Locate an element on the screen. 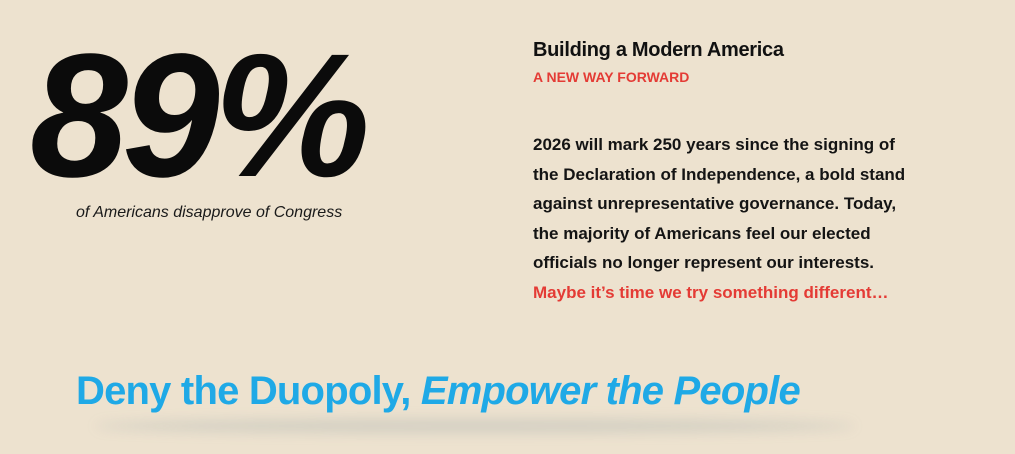 This screenshot has height=454, width=1015. stat-caption: of Americans disapprove of Congress is located at coordinates (209, 212).